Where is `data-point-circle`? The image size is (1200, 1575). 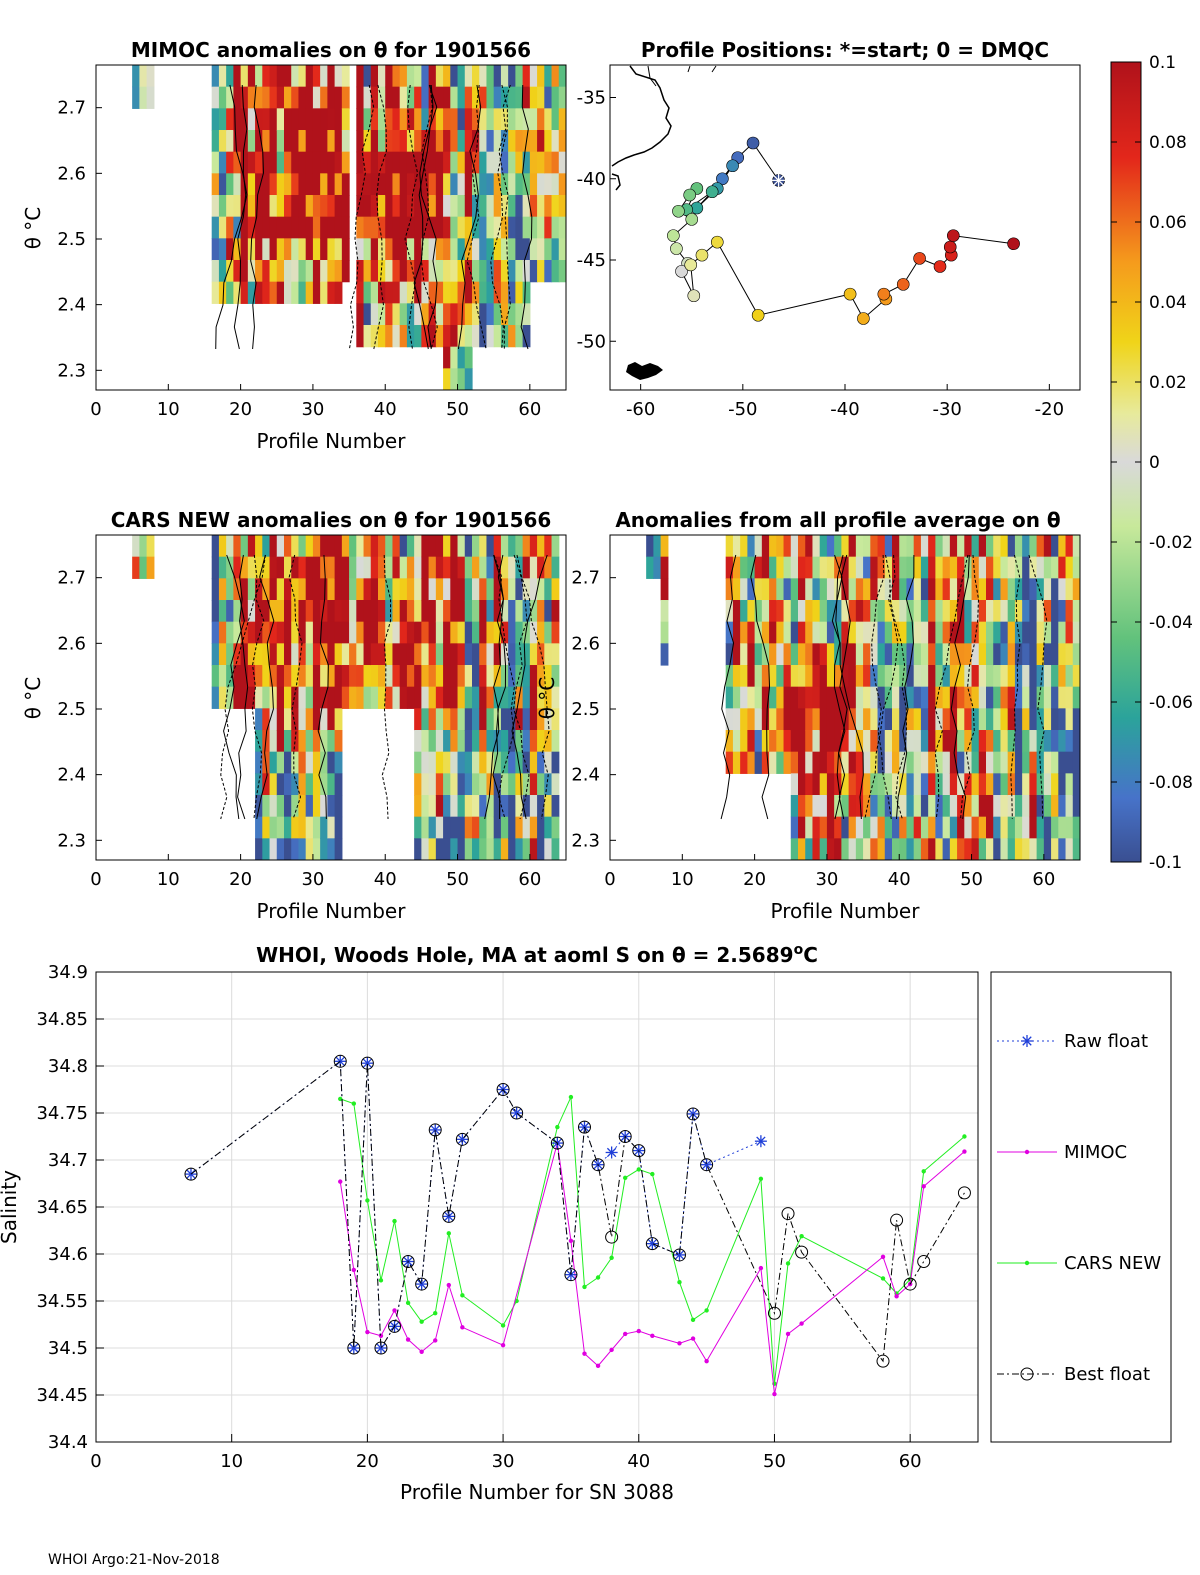
data-point-circle is located at coordinates (462, 1139).